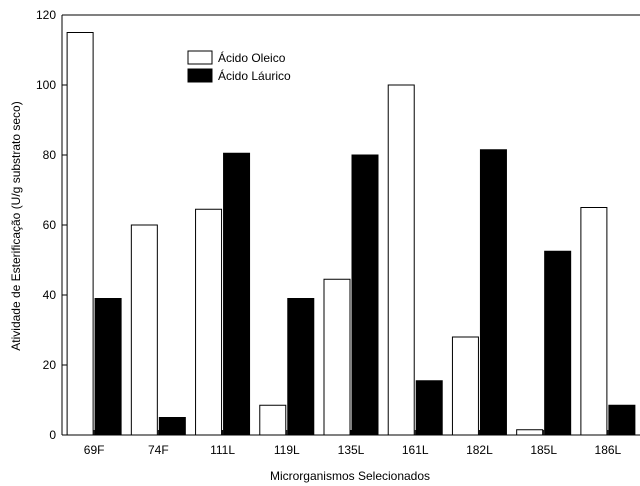 This screenshot has height=486, width=640. I want to click on x-tick-label: 186L, so click(608, 450).